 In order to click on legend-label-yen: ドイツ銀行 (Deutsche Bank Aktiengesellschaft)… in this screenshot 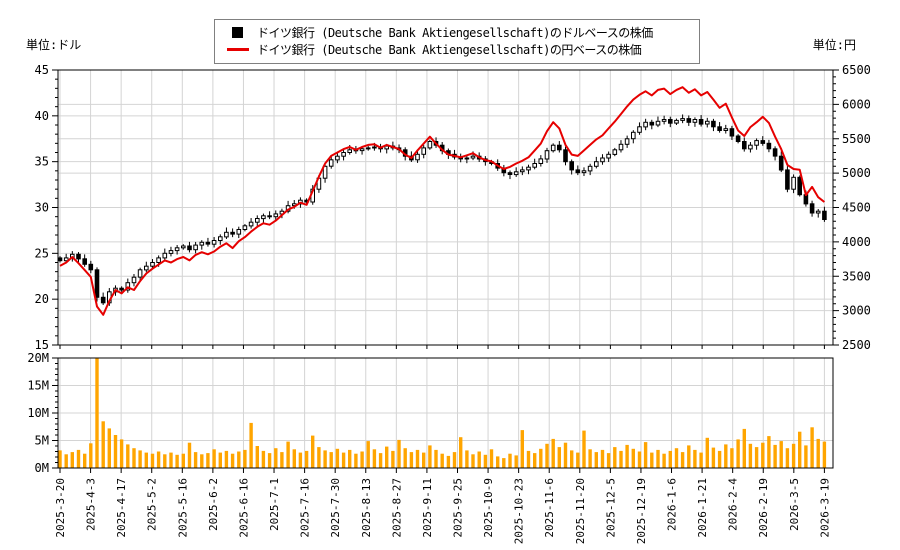, I will do `click(449, 50)`.